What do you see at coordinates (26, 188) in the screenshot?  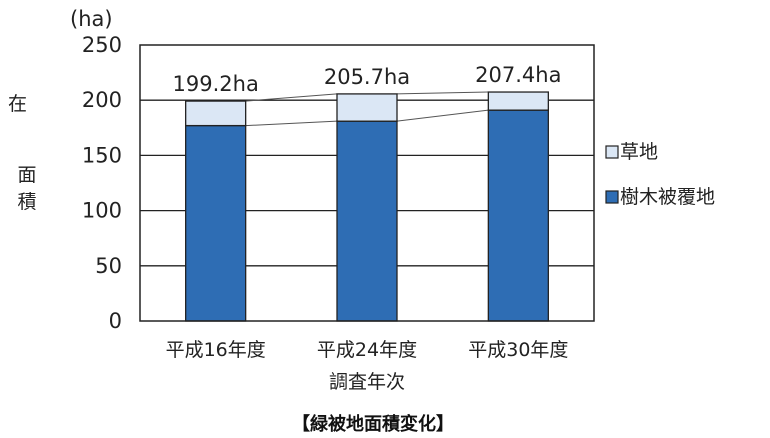 I see `y-axis-title: 面 積` at bounding box center [26, 188].